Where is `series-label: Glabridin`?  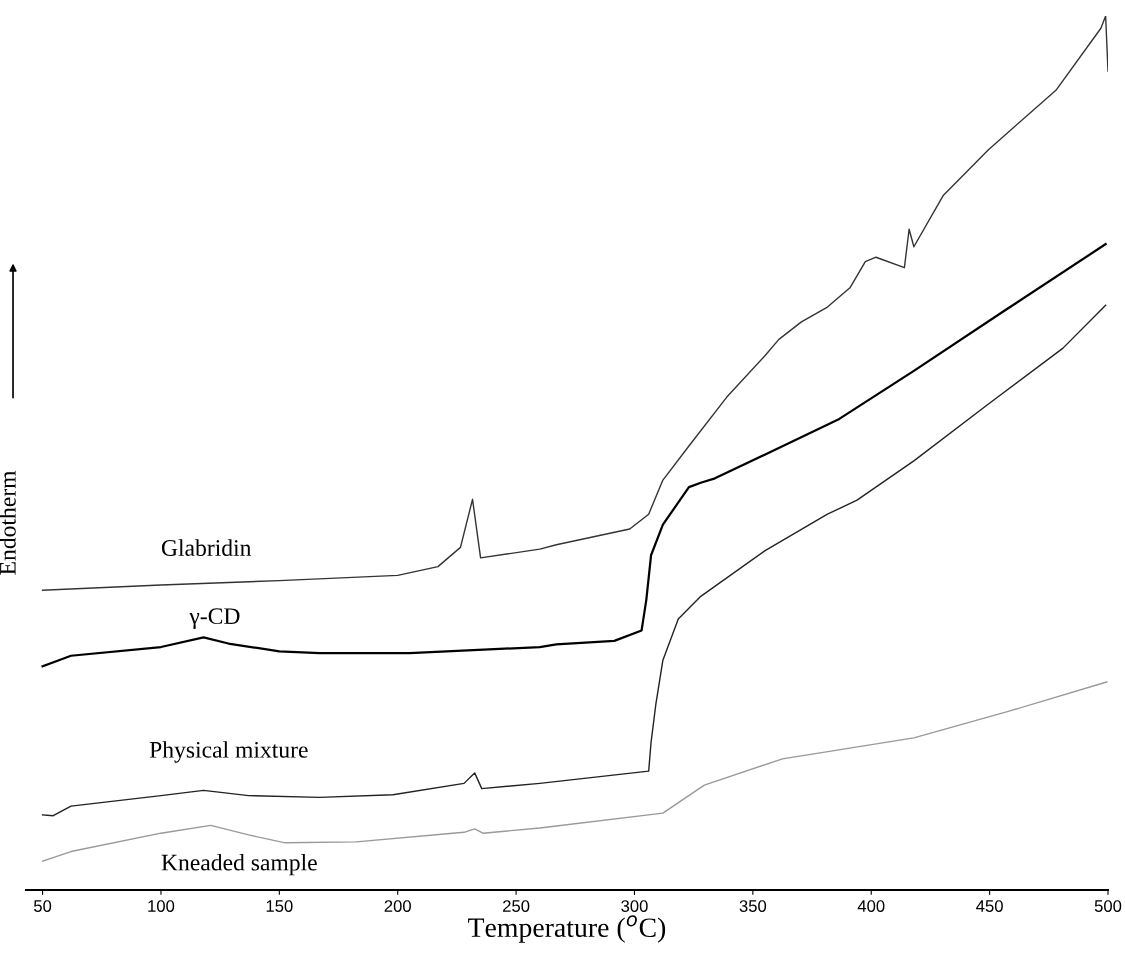
series-label: Glabridin is located at coordinates (206, 547).